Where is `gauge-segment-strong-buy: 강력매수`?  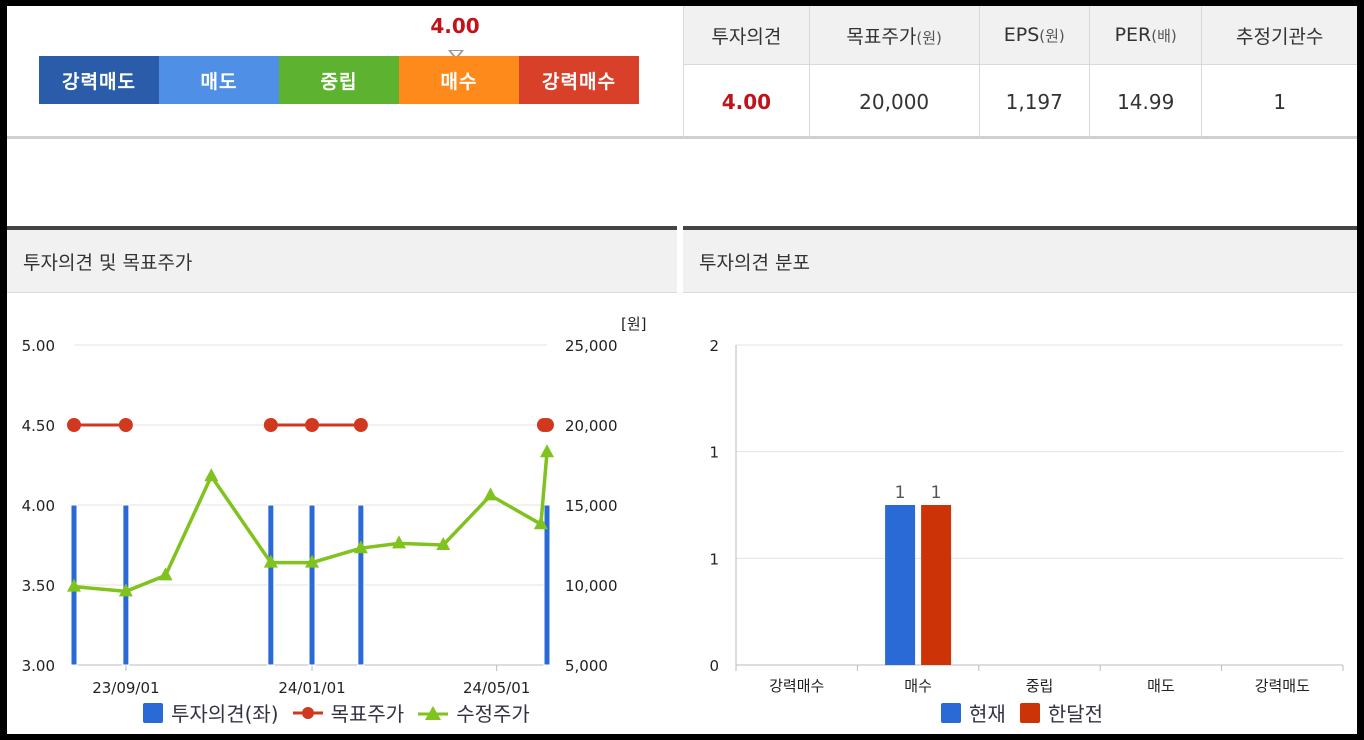
gauge-segment-strong-buy: 강력매수 is located at coordinates (579, 80).